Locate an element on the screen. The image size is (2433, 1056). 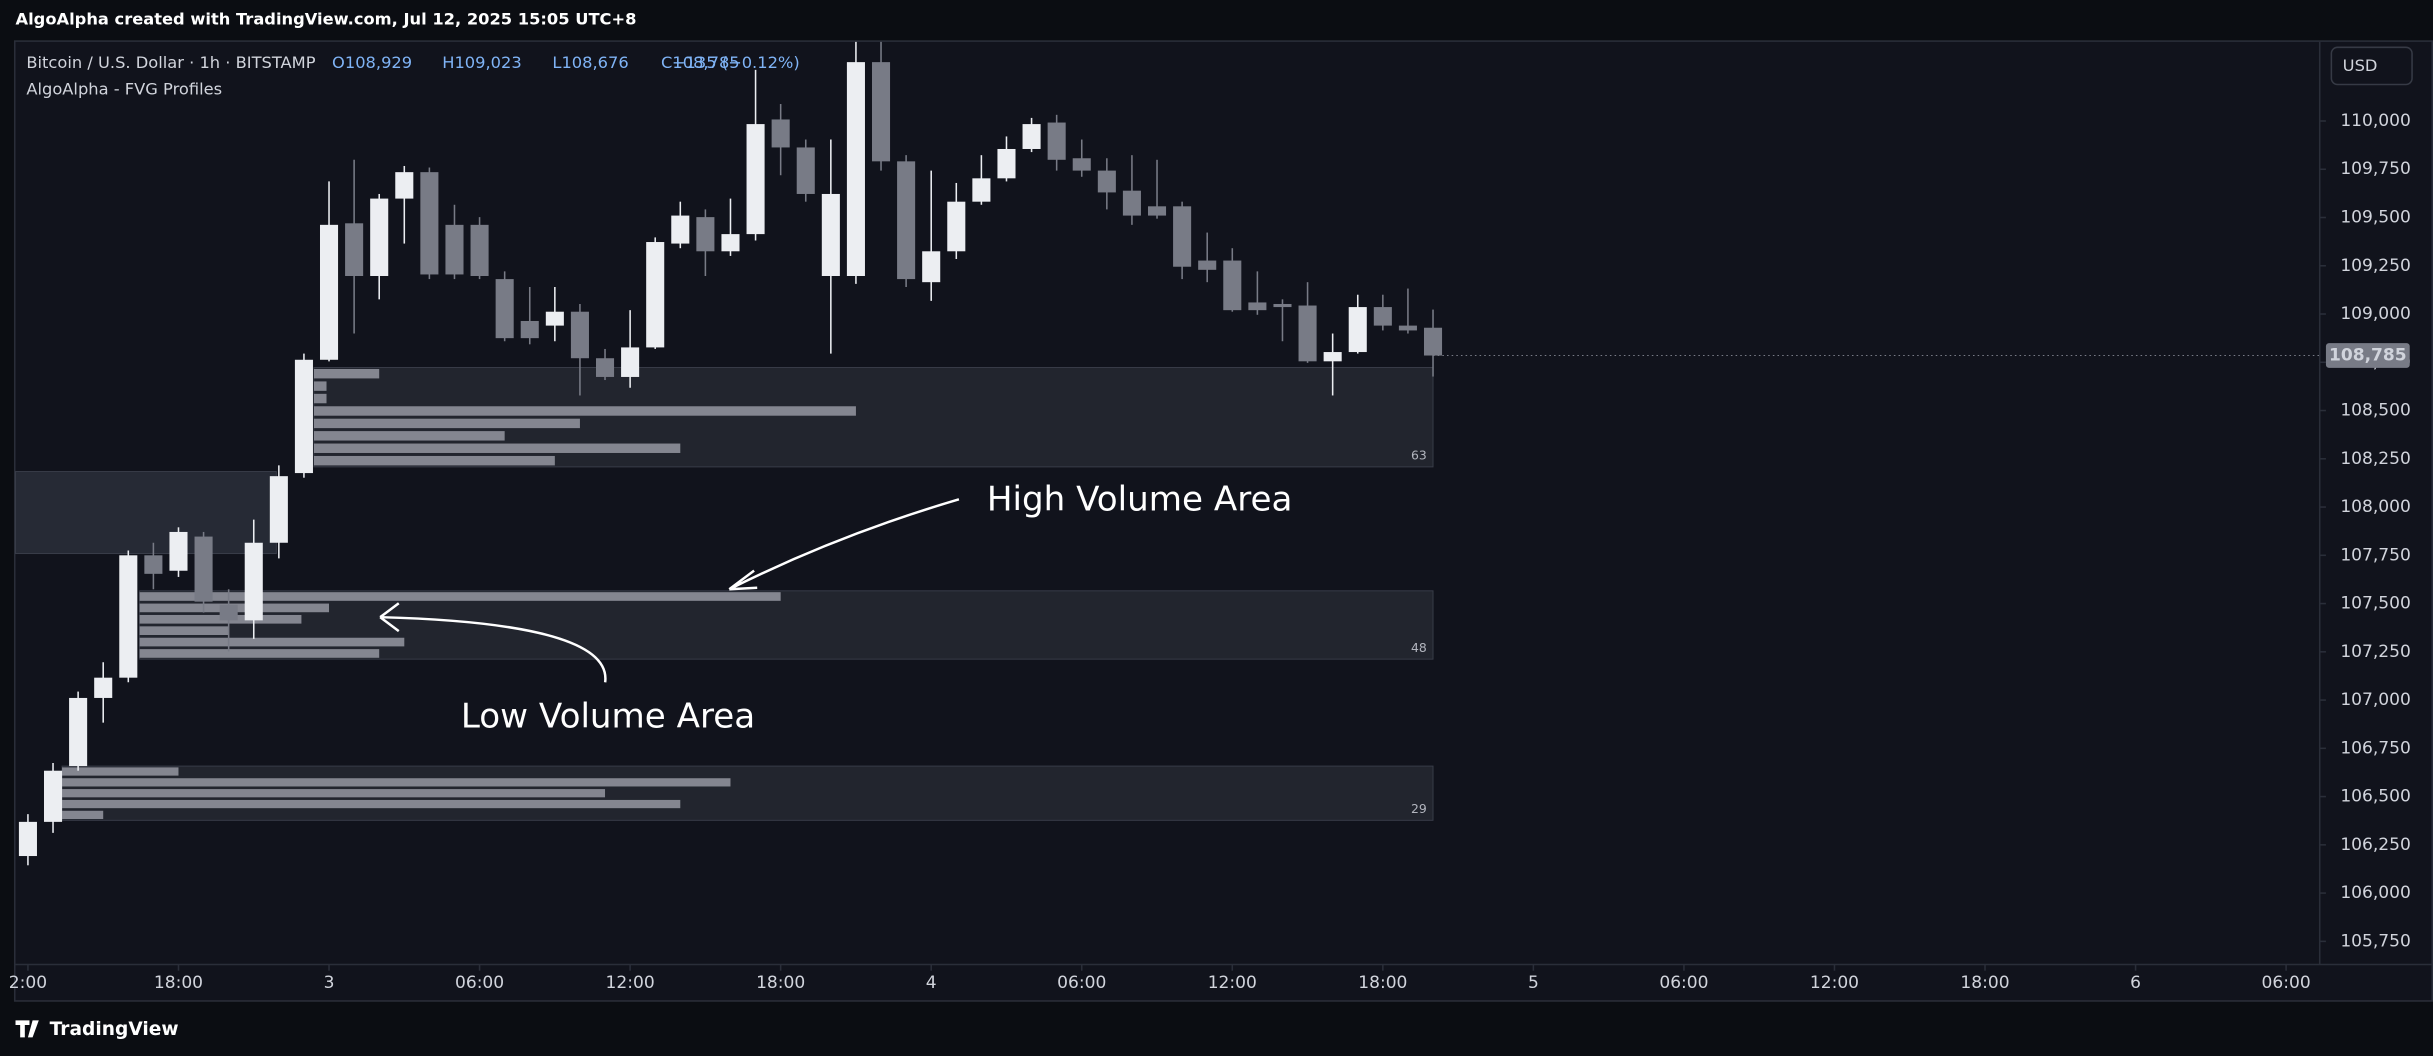
y-tick-label: 108,500 is located at coordinates (2375, 411).